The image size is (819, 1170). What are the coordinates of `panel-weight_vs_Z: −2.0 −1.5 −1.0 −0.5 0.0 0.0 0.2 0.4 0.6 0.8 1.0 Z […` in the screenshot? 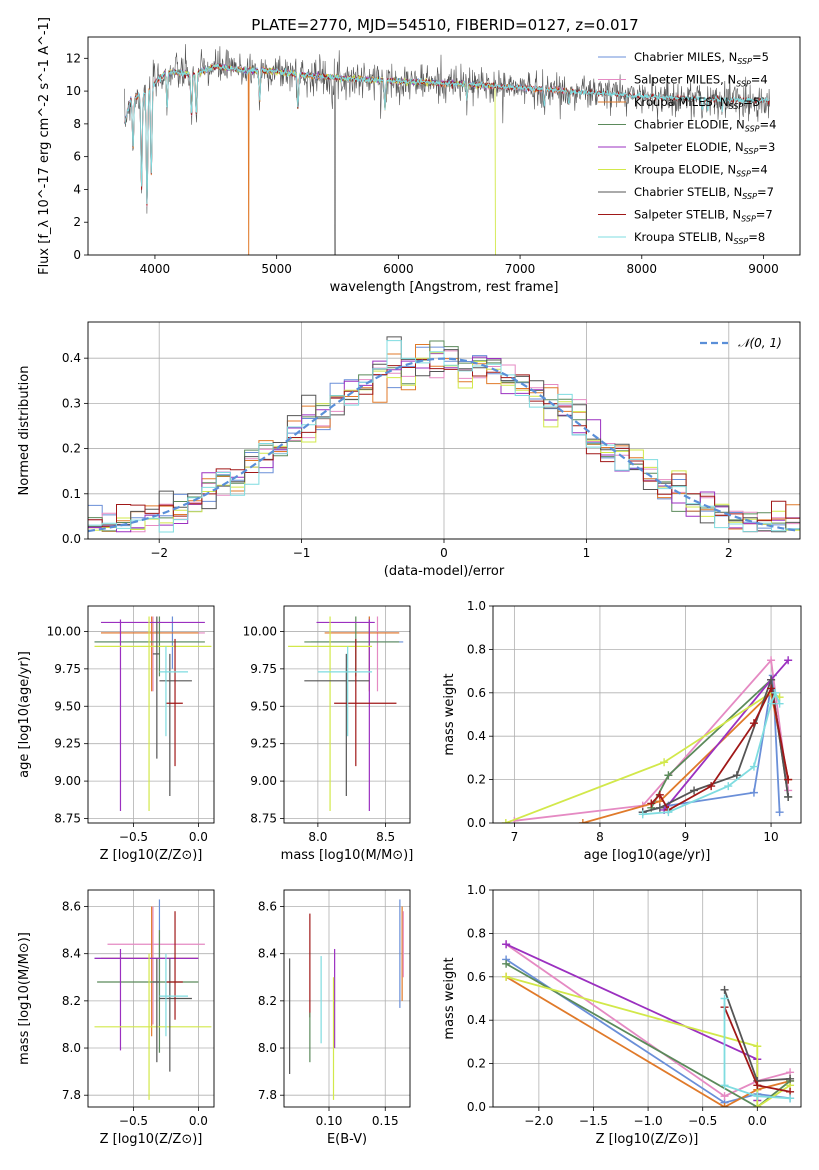 It's located at (622, 1015).